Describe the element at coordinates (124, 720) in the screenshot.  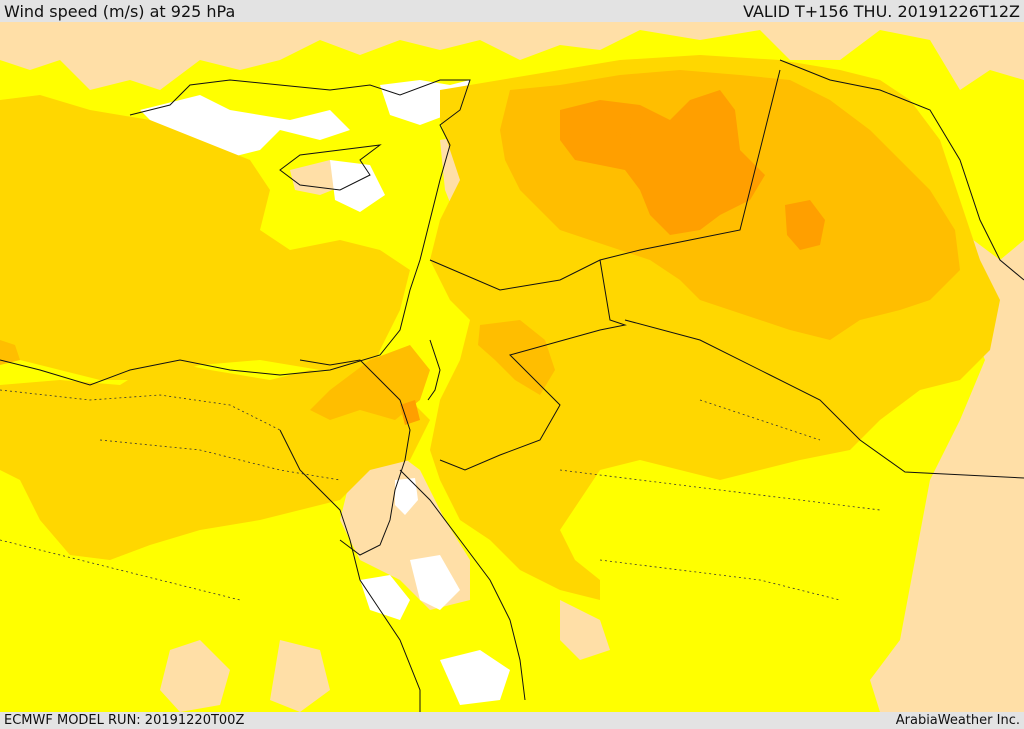
I see `model-run: ECMWF MODEL RUN: 20191220T00Z` at that location.